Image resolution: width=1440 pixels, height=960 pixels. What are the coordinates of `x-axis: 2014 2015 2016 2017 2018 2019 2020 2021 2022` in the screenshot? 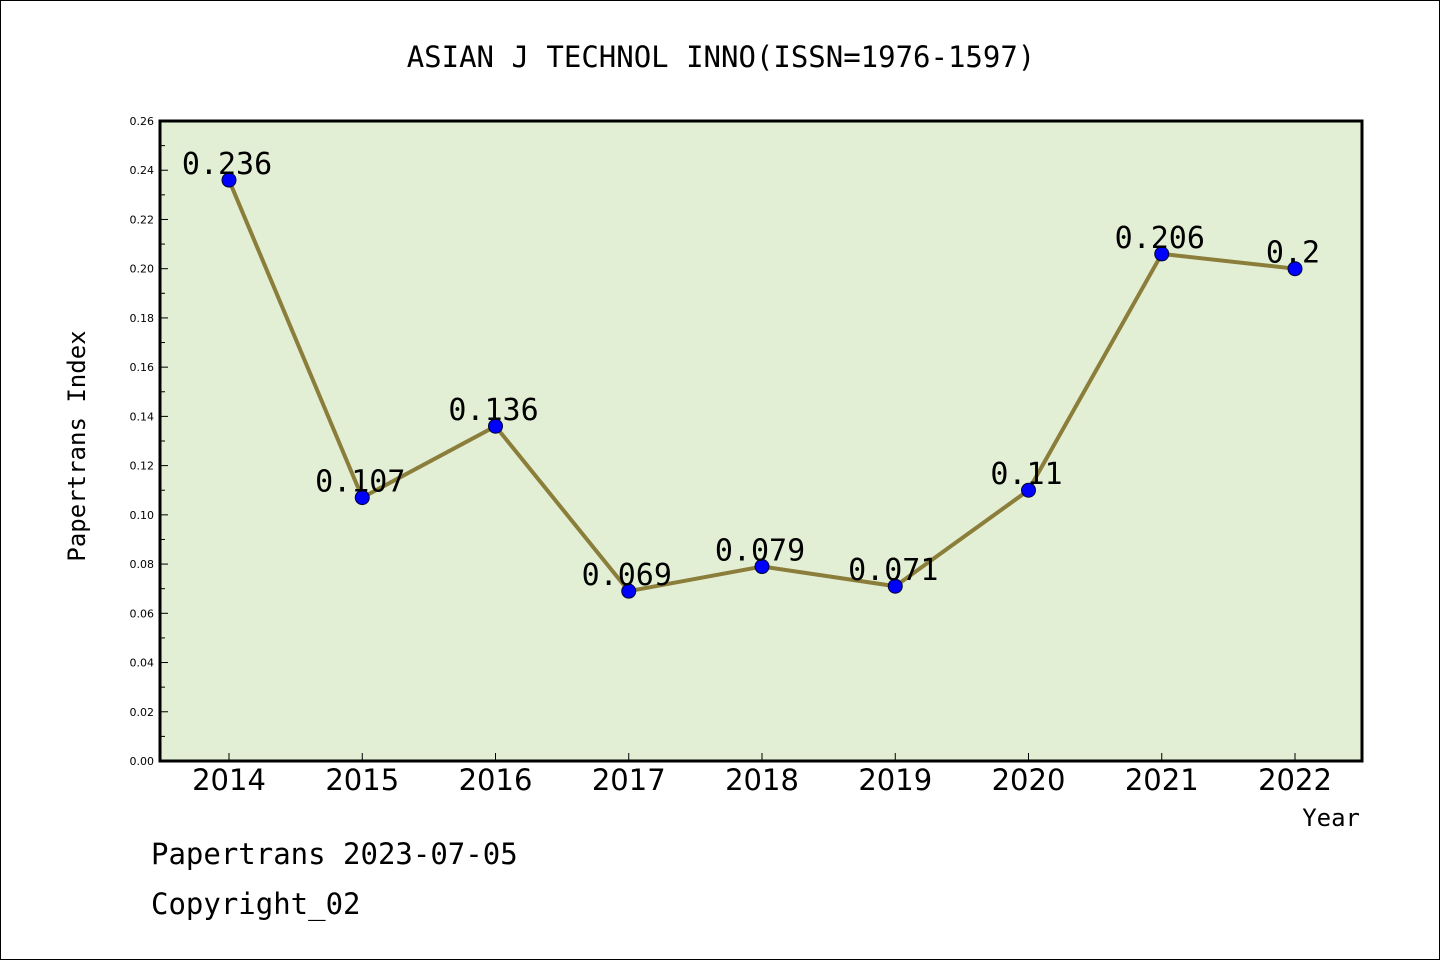 It's located at (762, 775).